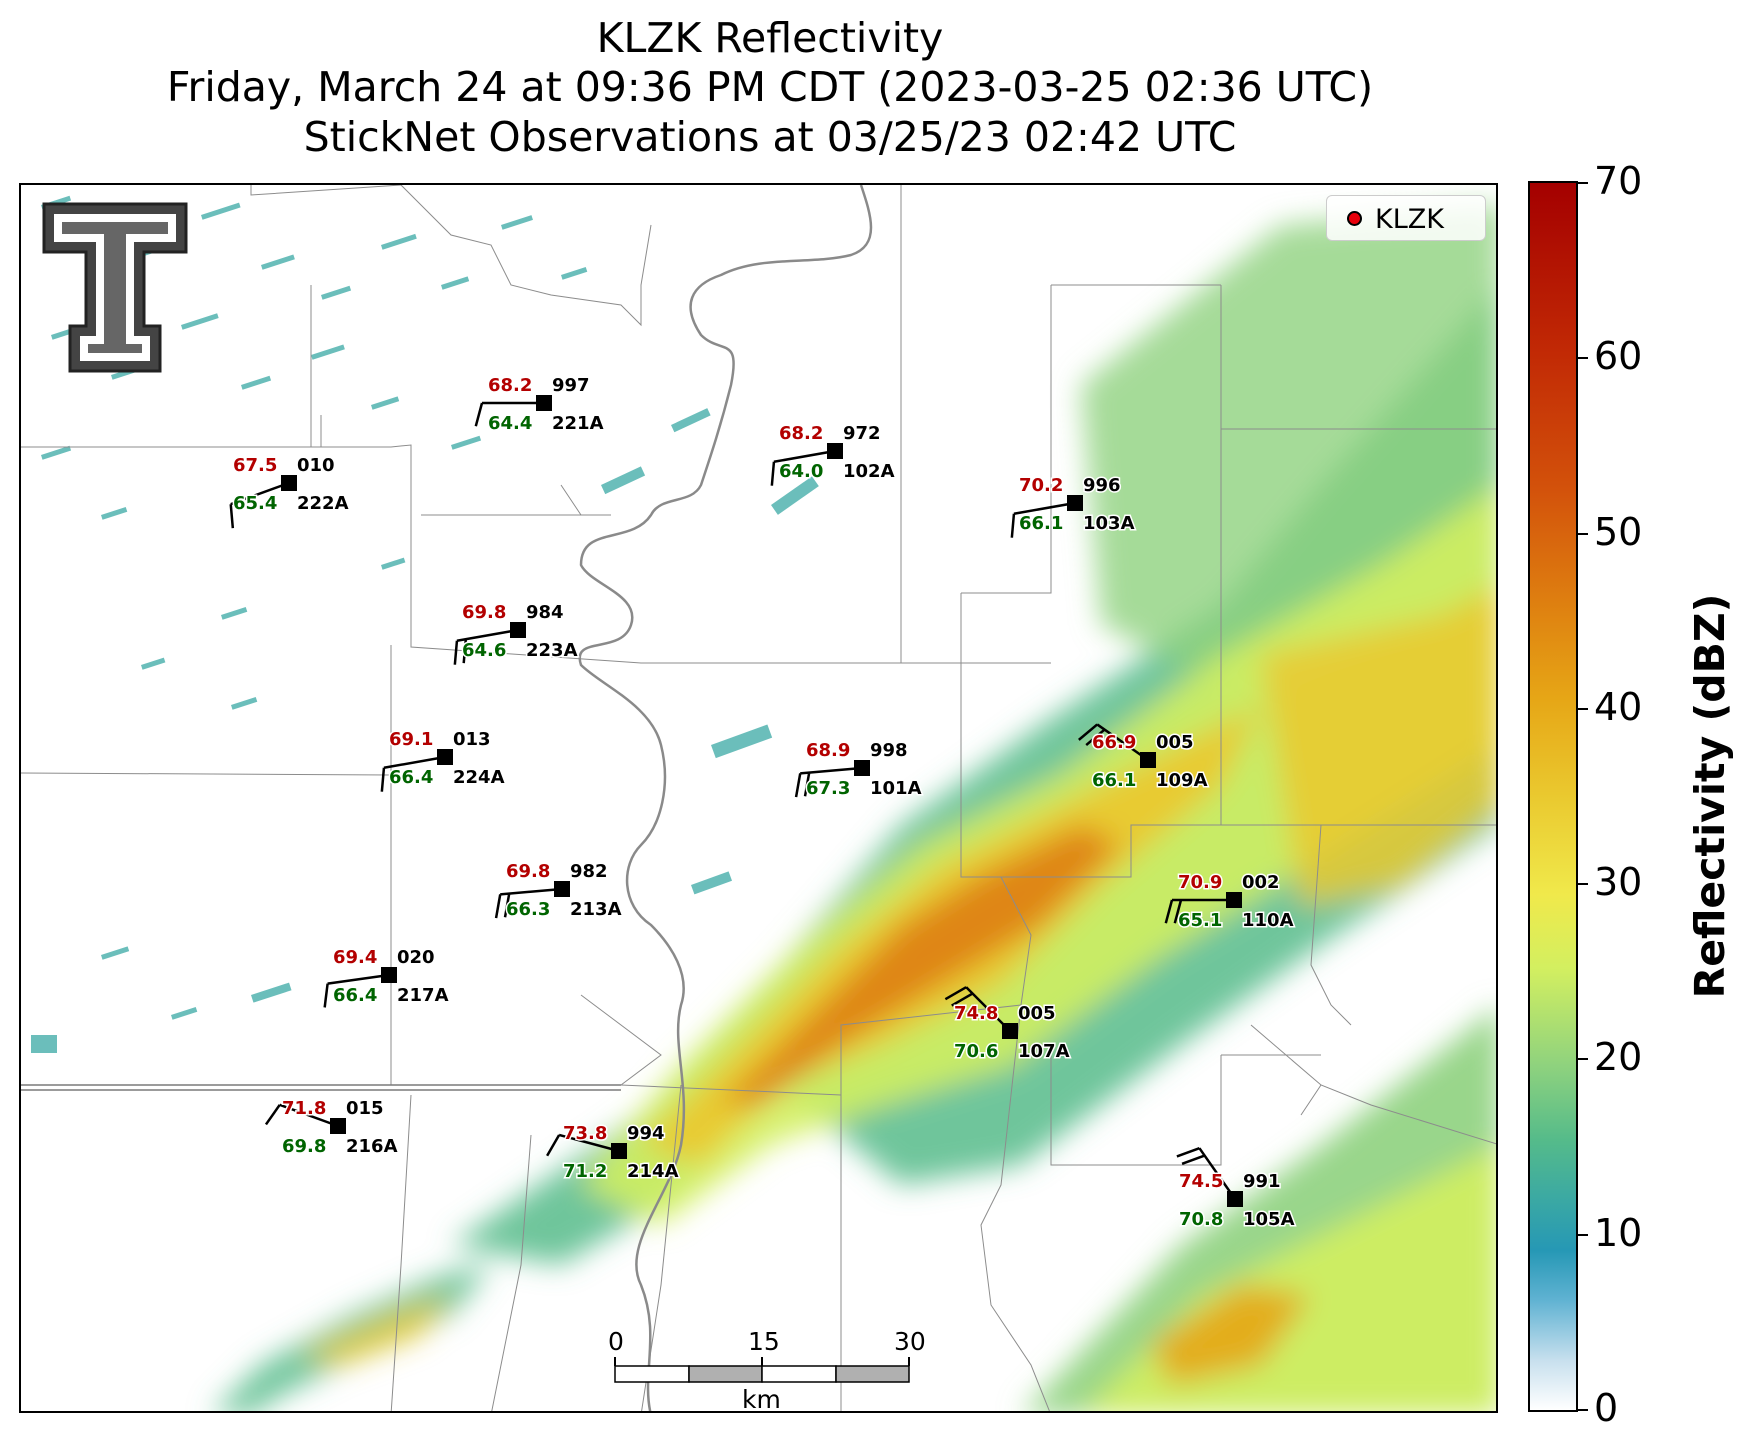  What do you see at coordinates (896, 788) in the screenshot?
I see `station-id: 101A` at bounding box center [896, 788].